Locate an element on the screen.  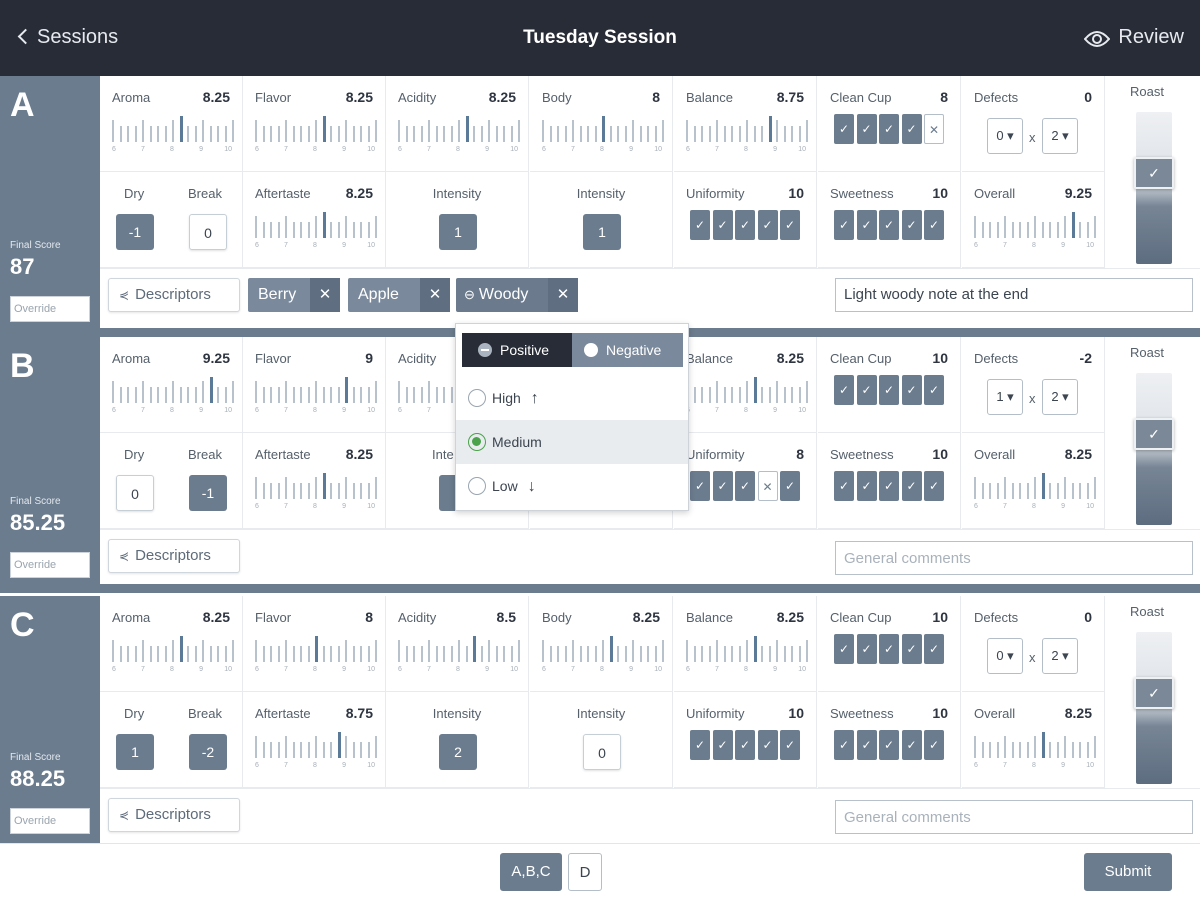
review-button: Review is located at coordinates (1134, 37).